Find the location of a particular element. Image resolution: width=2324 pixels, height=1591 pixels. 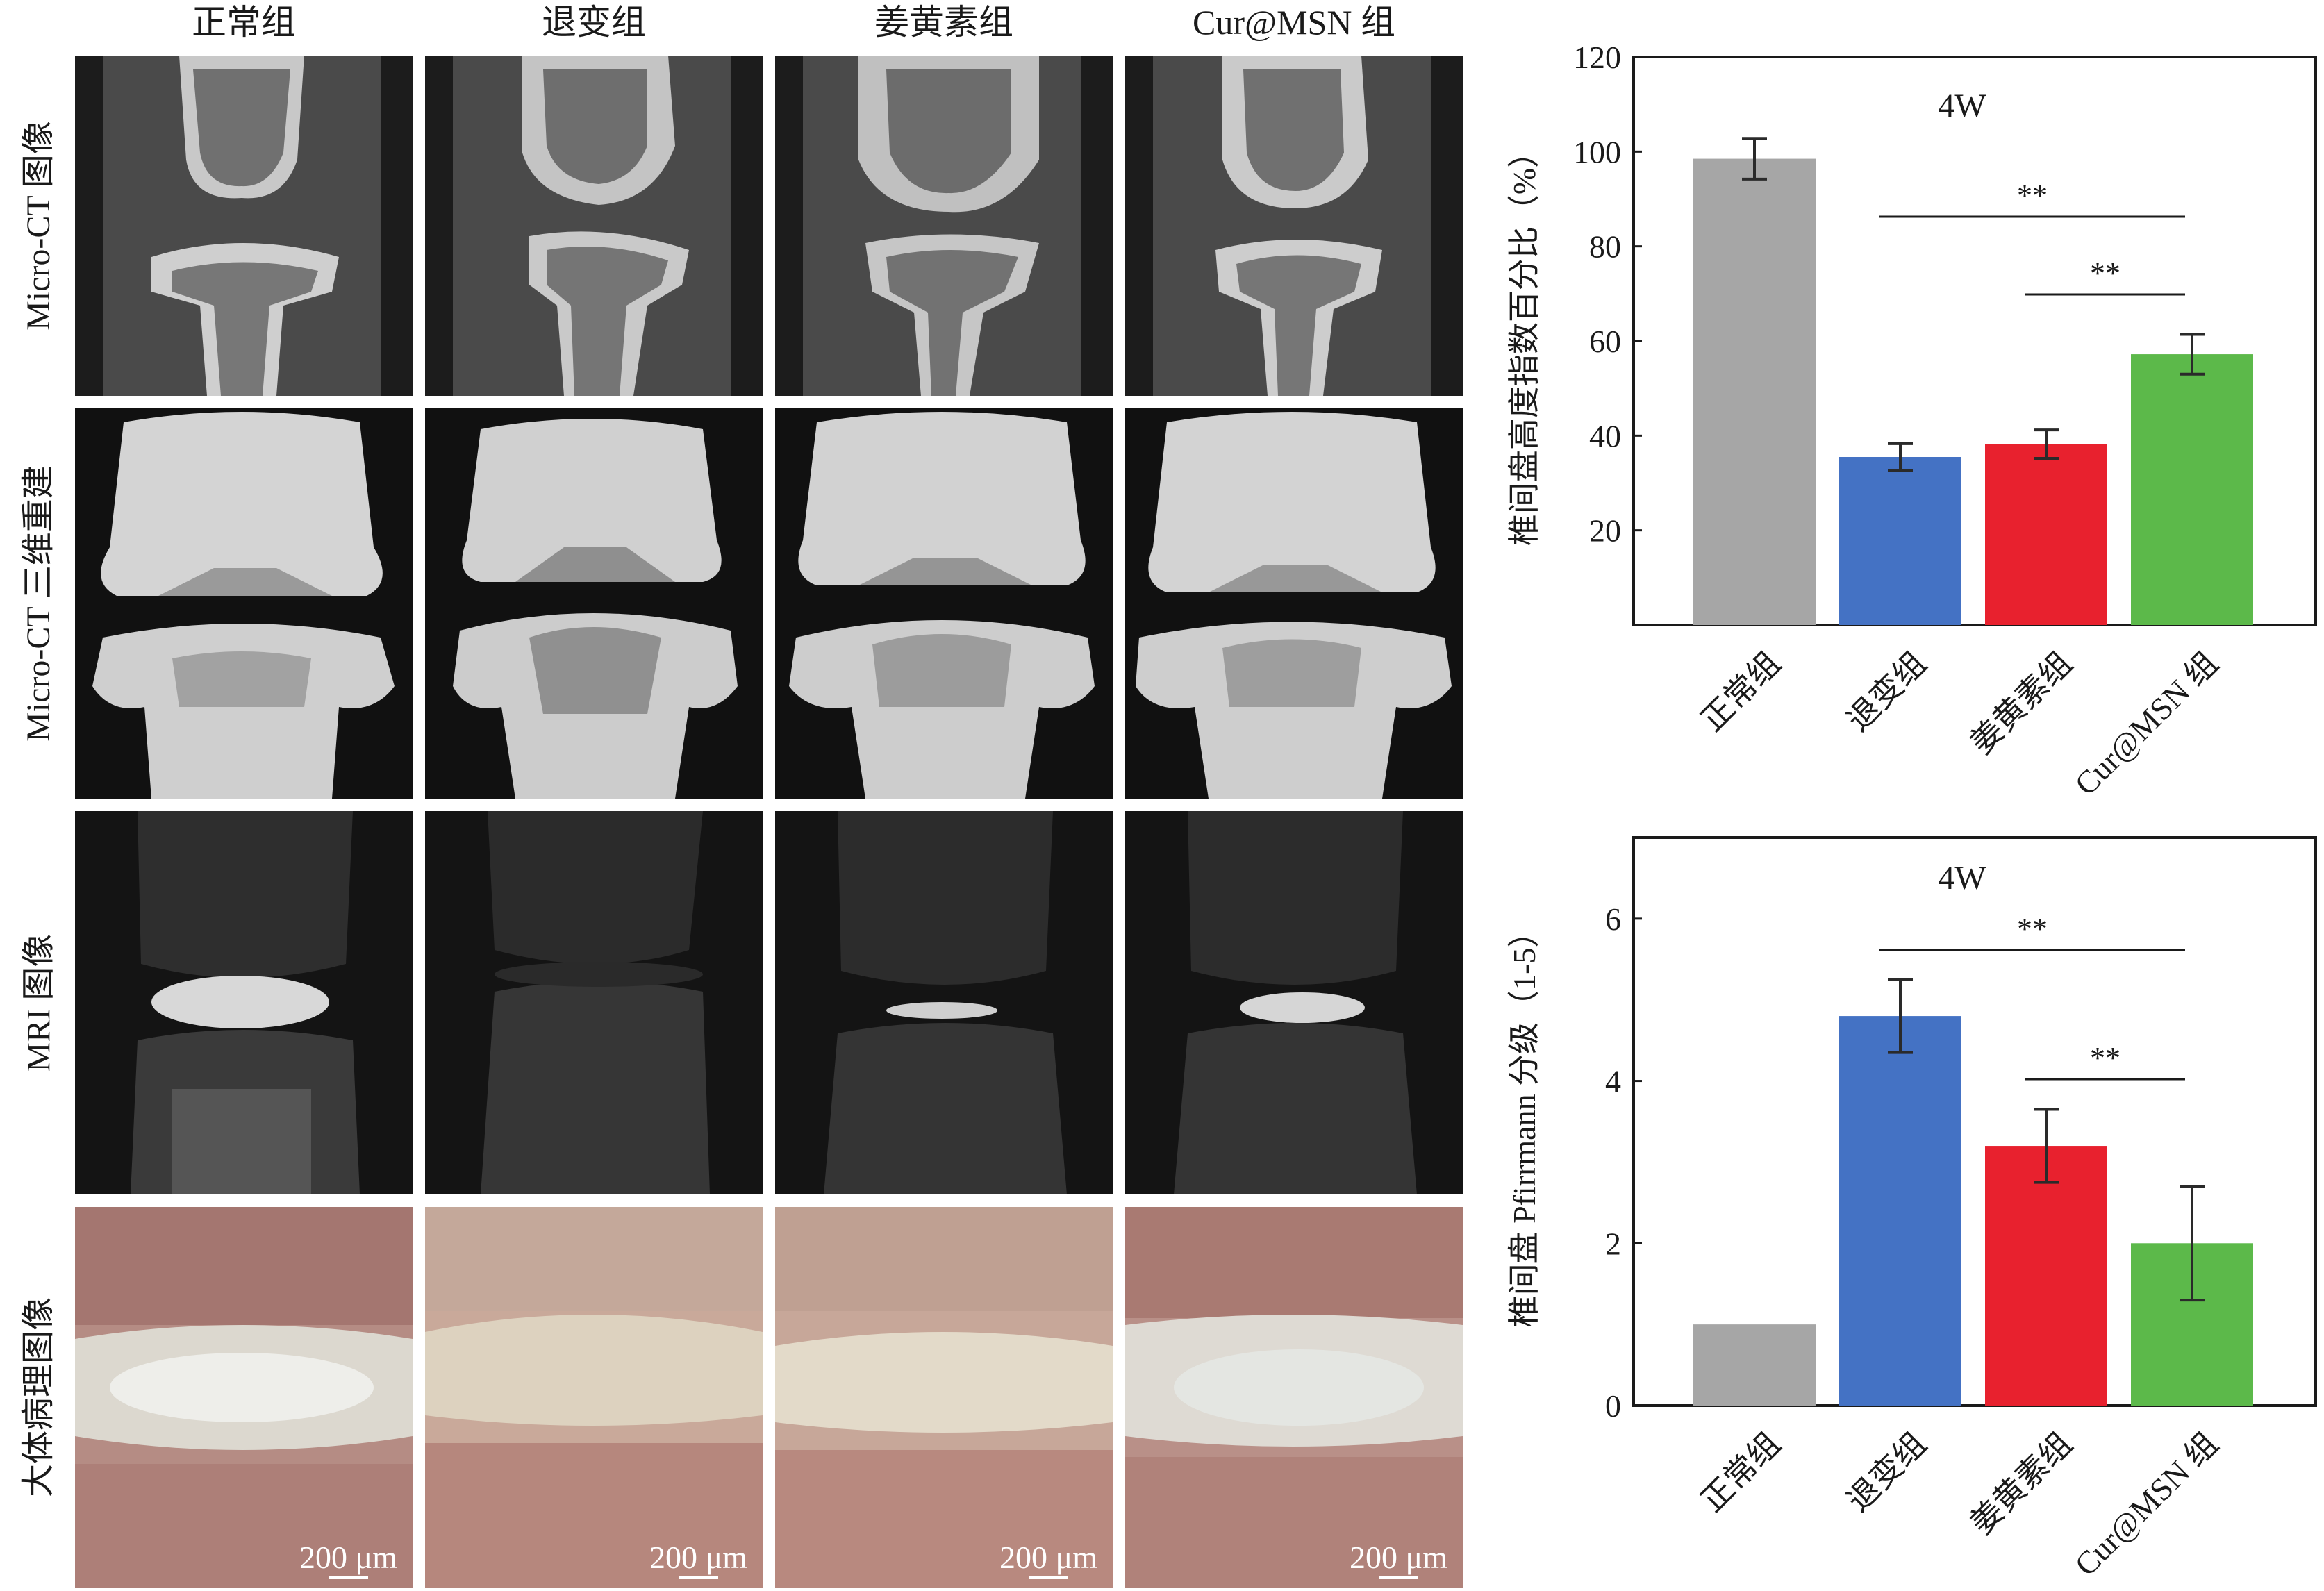

y-axis-label: 椎间盘 Pfirrmann 分级（1-5） is located at coordinates (1524, 1122).